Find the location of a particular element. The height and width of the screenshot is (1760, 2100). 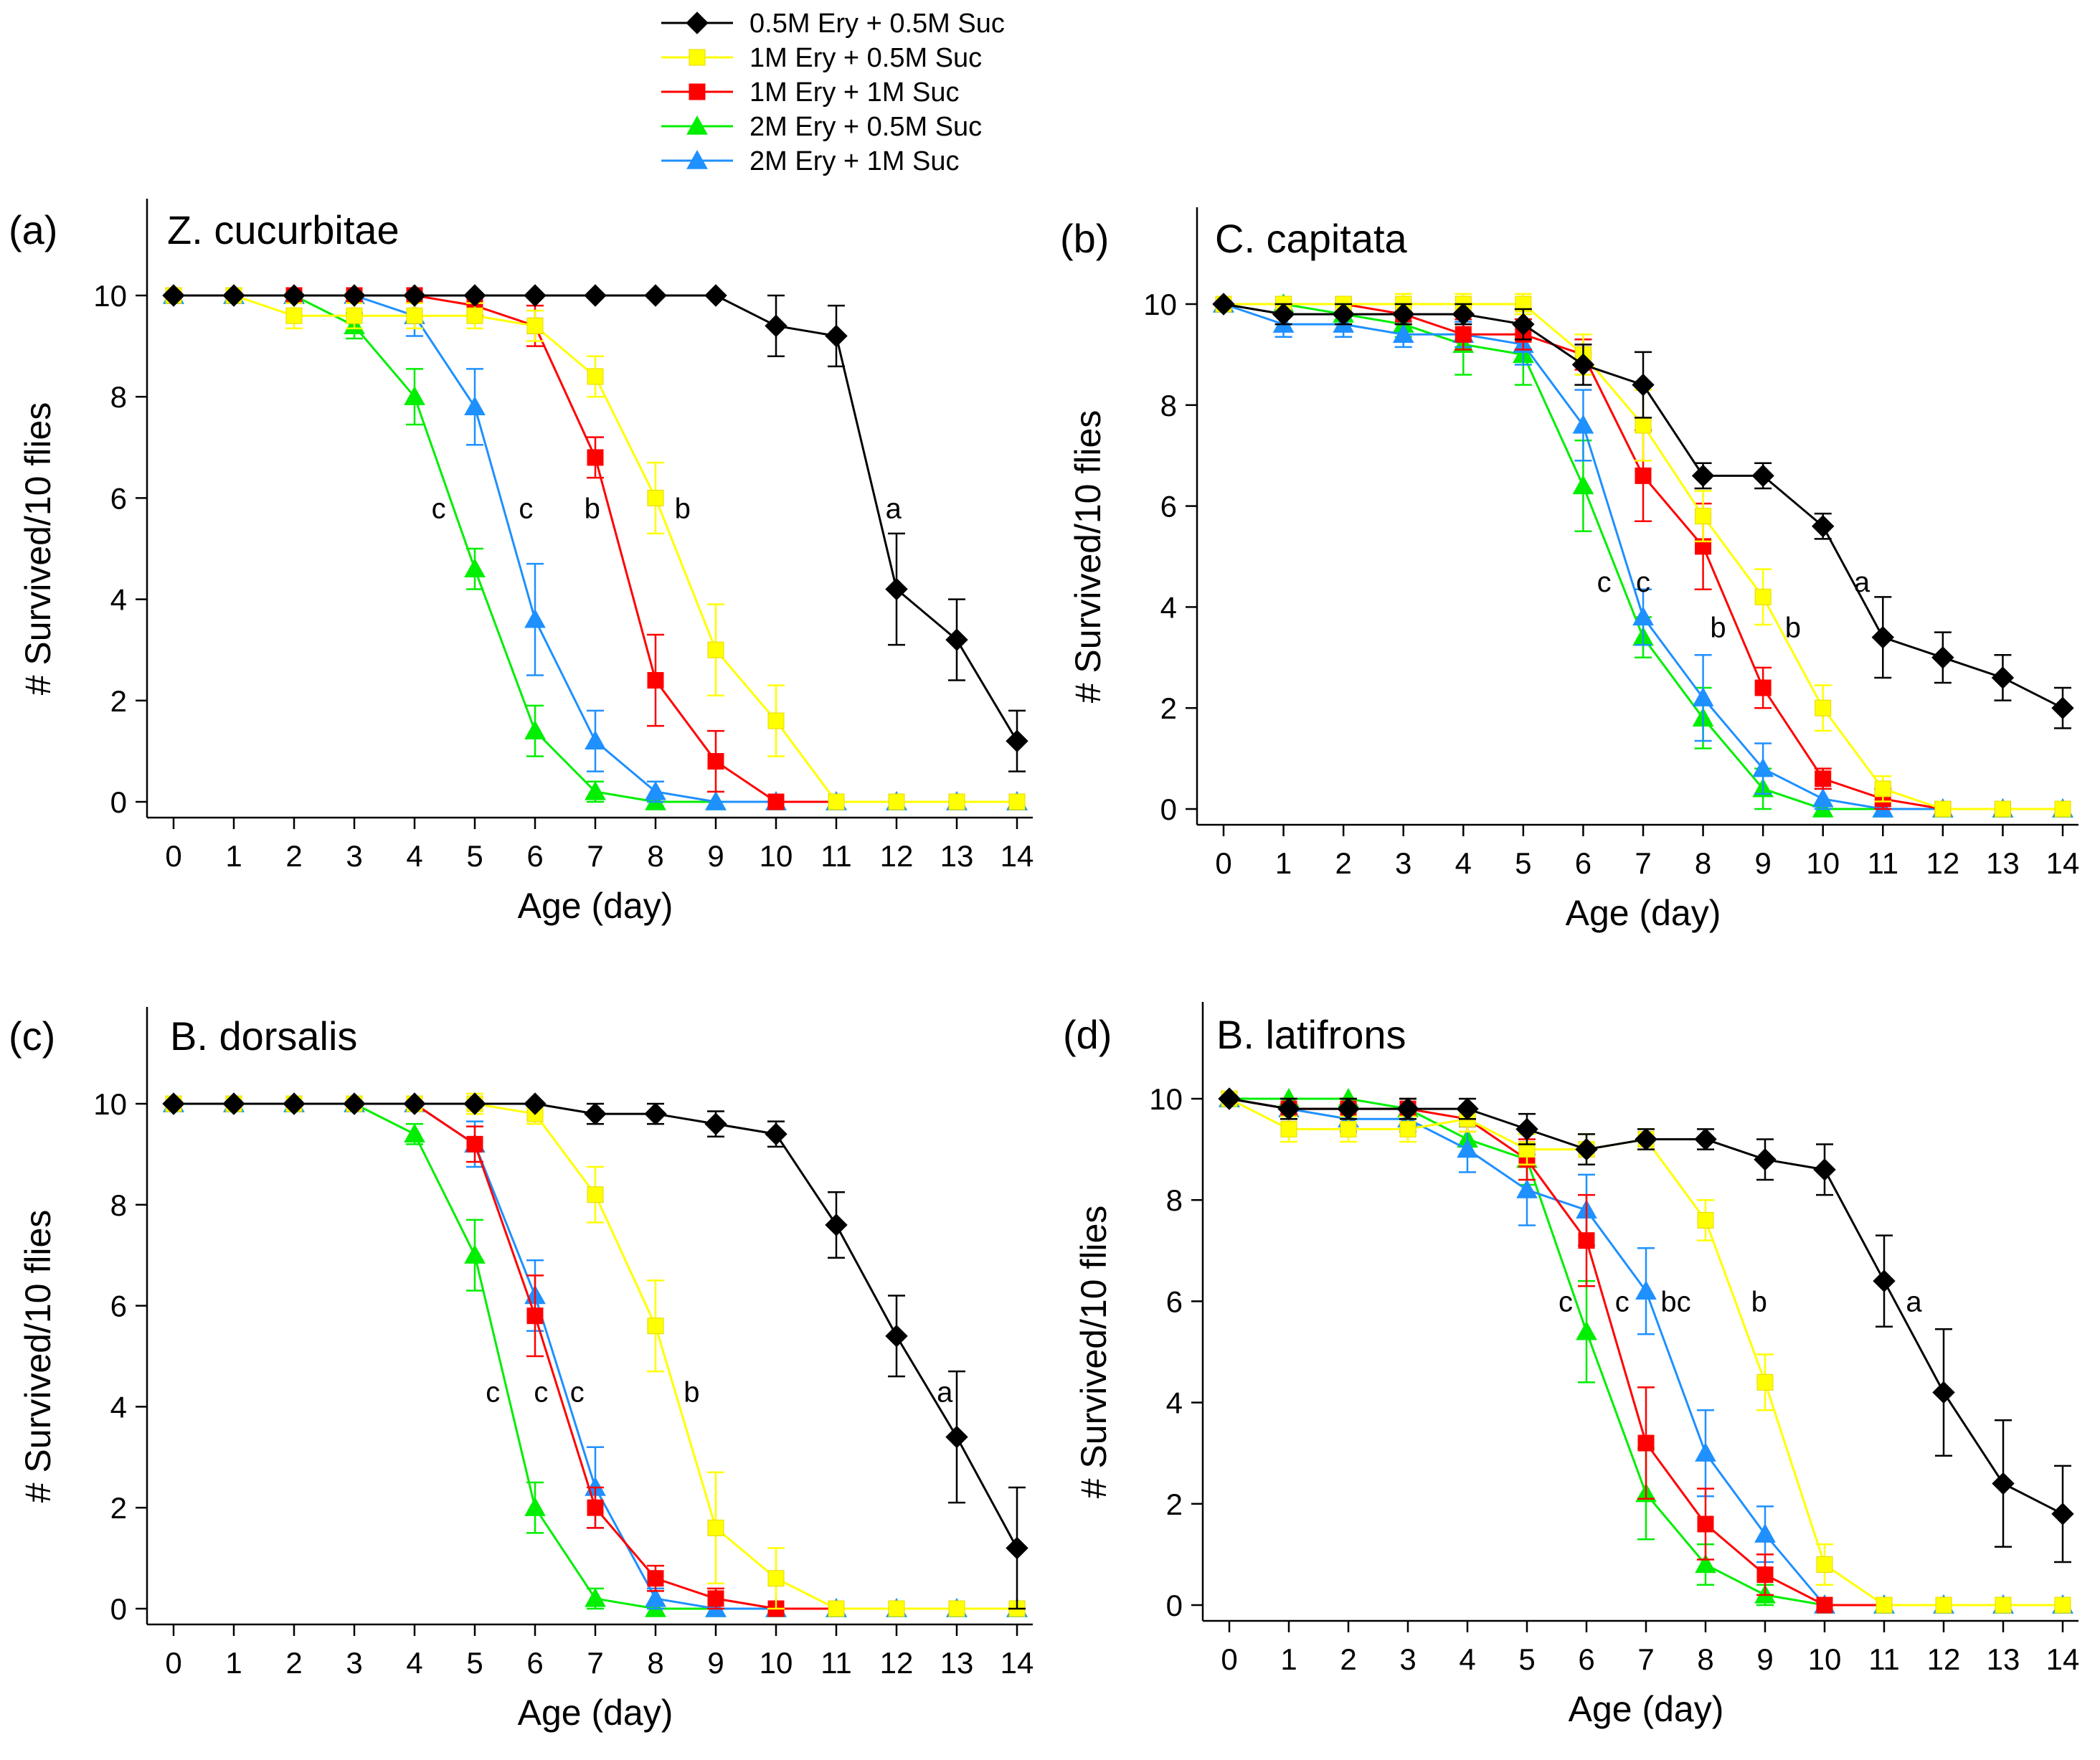

x-tick-label: 2 is located at coordinates (1343, 863).